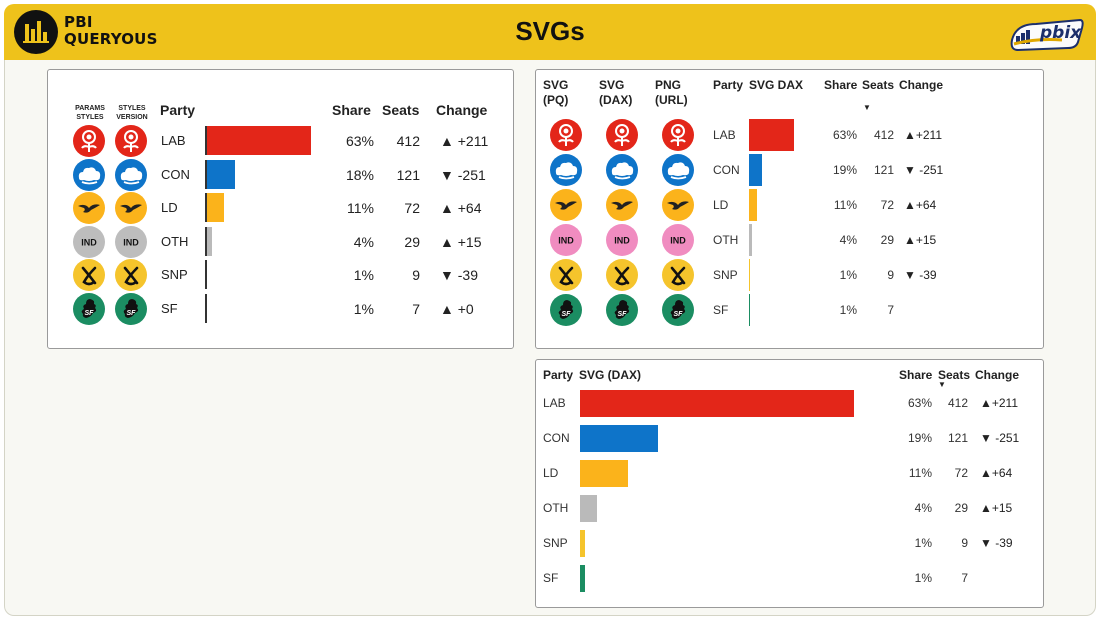  Describe the element at coordinates (461, 208) in the screenshot. I see `change-value: ▲ +64` at that location.